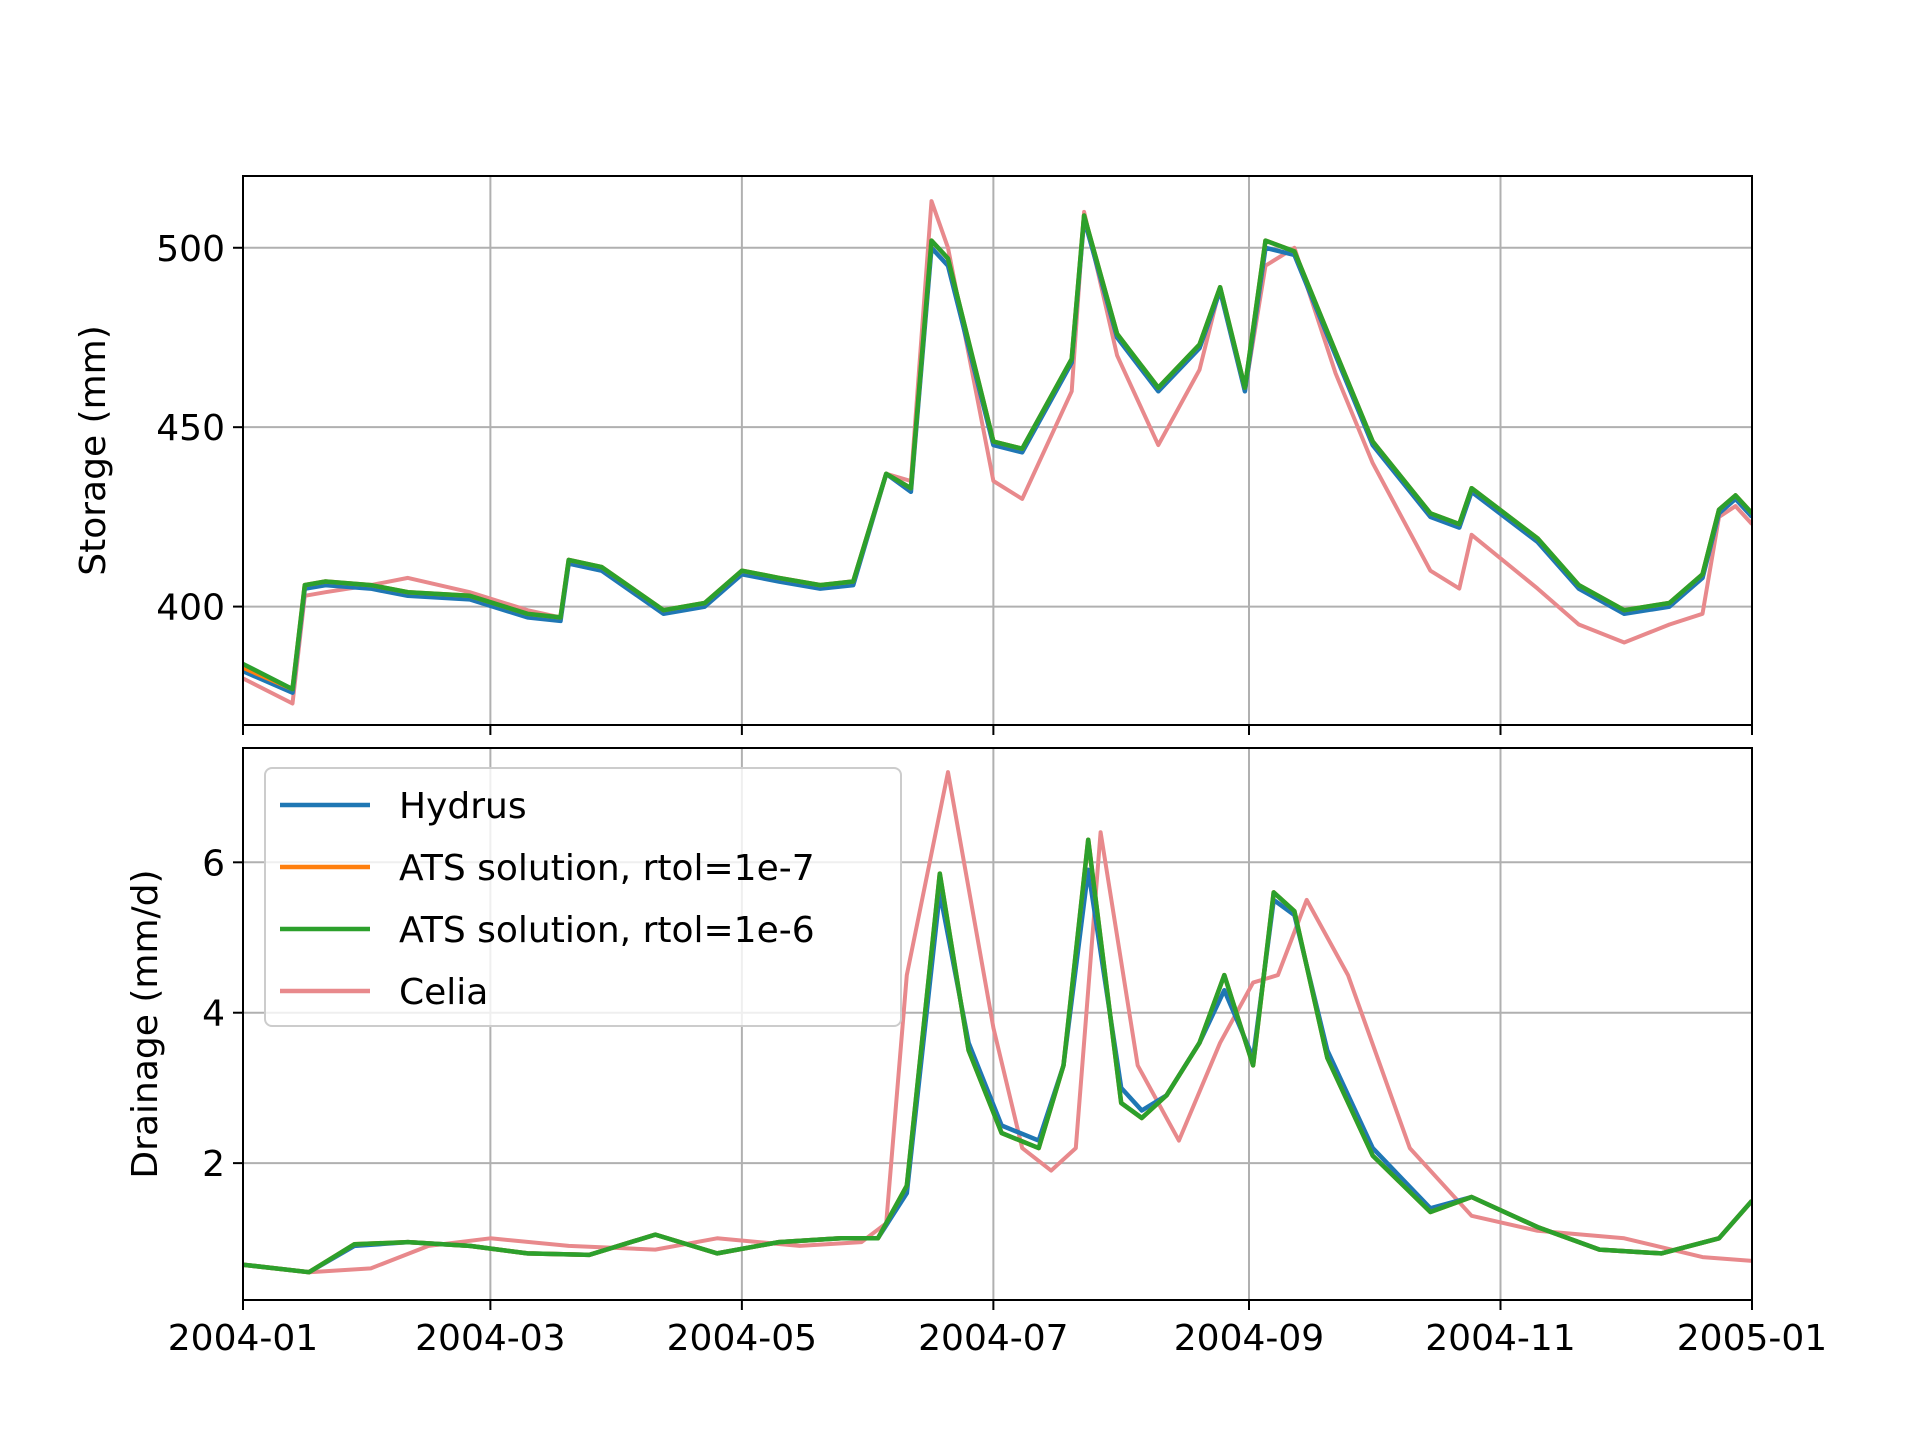 The height and width of the screenshot is (1444, 1920). Describe the element at coordinates (1752, 1338) in the screenshot. I see `x-tick-label: 2005-01` at that location.